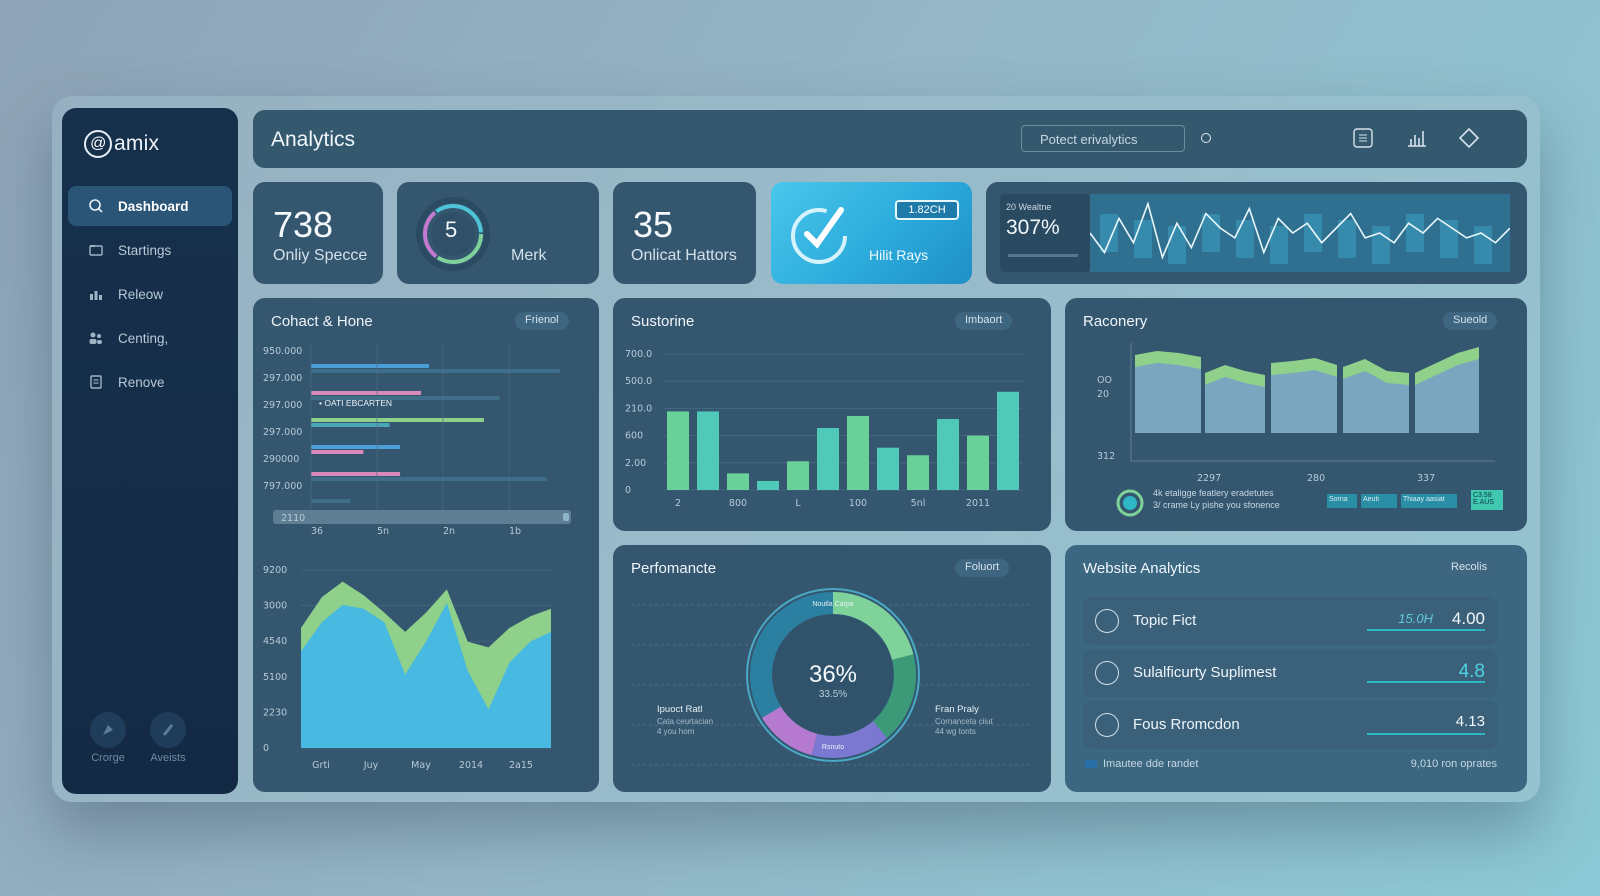  What do you see at coordinates (108, 738) in the screenshot?
I see `sidebar-bottom-crorge: Crorge` at bounding box center [108, 738].